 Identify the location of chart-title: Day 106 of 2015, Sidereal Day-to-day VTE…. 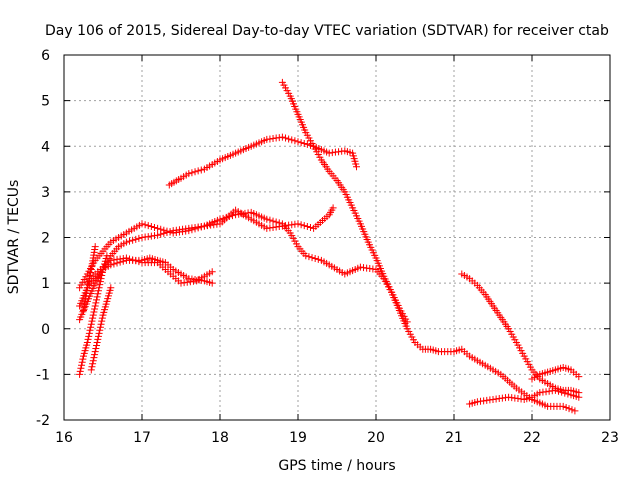
(327, 31).